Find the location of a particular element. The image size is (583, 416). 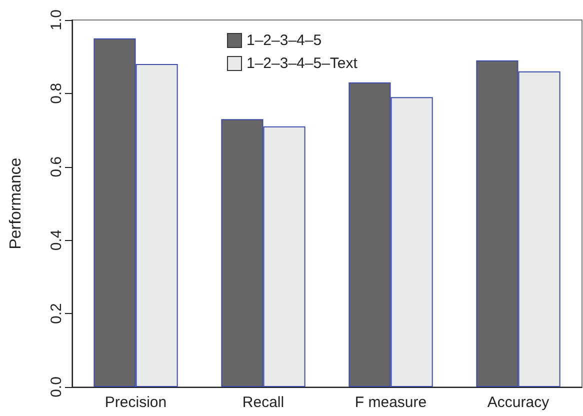

y-tick-label: 0.6 is located at coordinates (56, 167).